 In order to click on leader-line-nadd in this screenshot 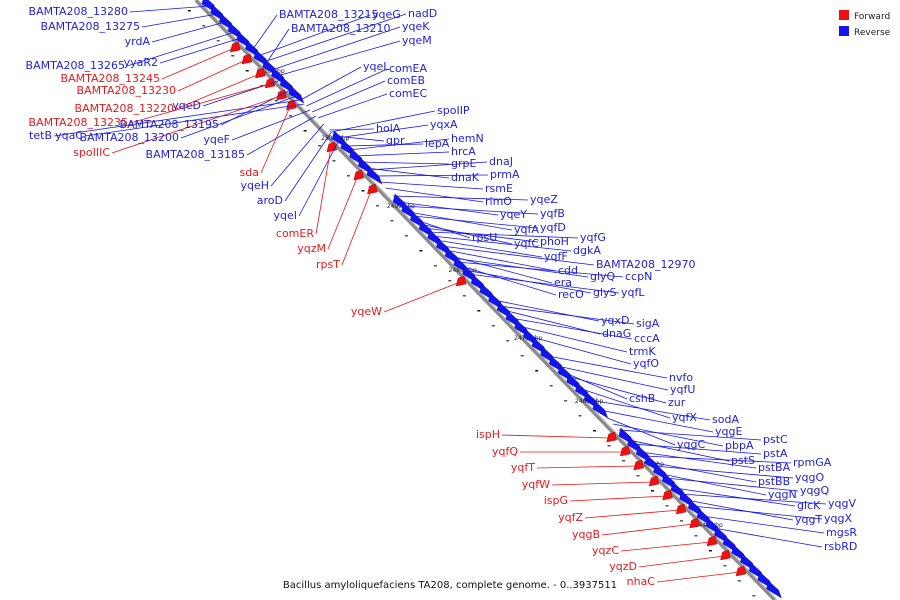, I will do `click(335, 38)`.